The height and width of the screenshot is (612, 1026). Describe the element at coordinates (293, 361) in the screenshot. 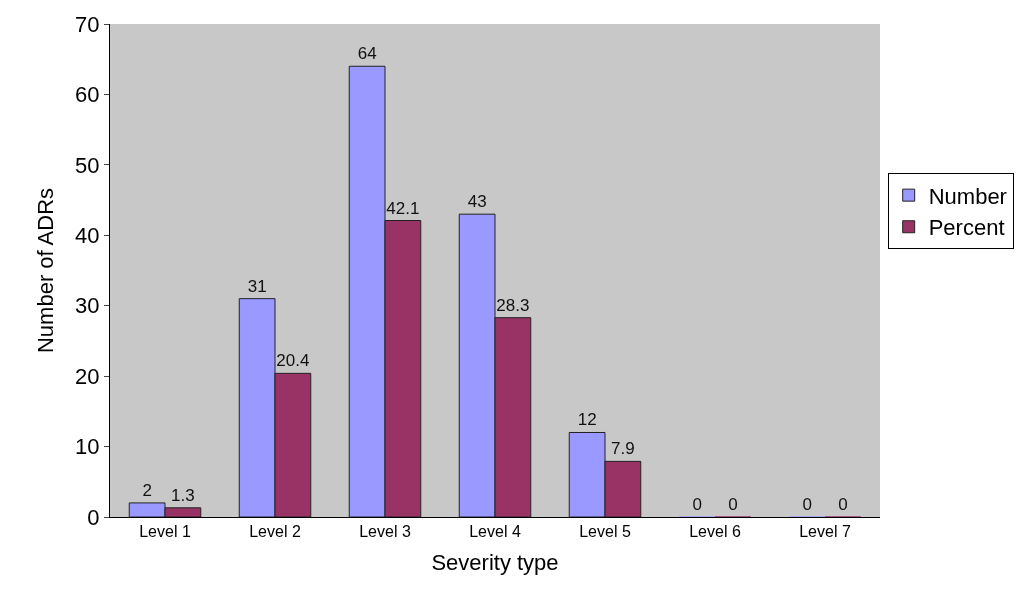

I see `data-label: 20.4` at that location.